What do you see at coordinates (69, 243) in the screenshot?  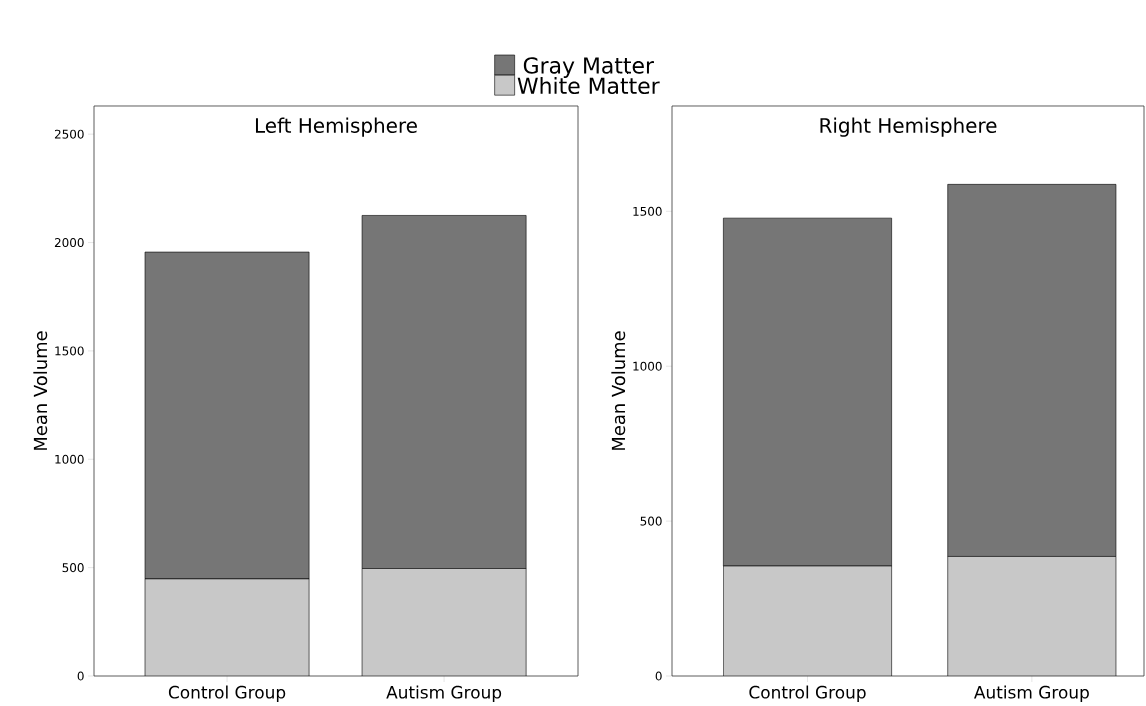 I see `y-tick-label: 2000` at bounding box center [69, 243].